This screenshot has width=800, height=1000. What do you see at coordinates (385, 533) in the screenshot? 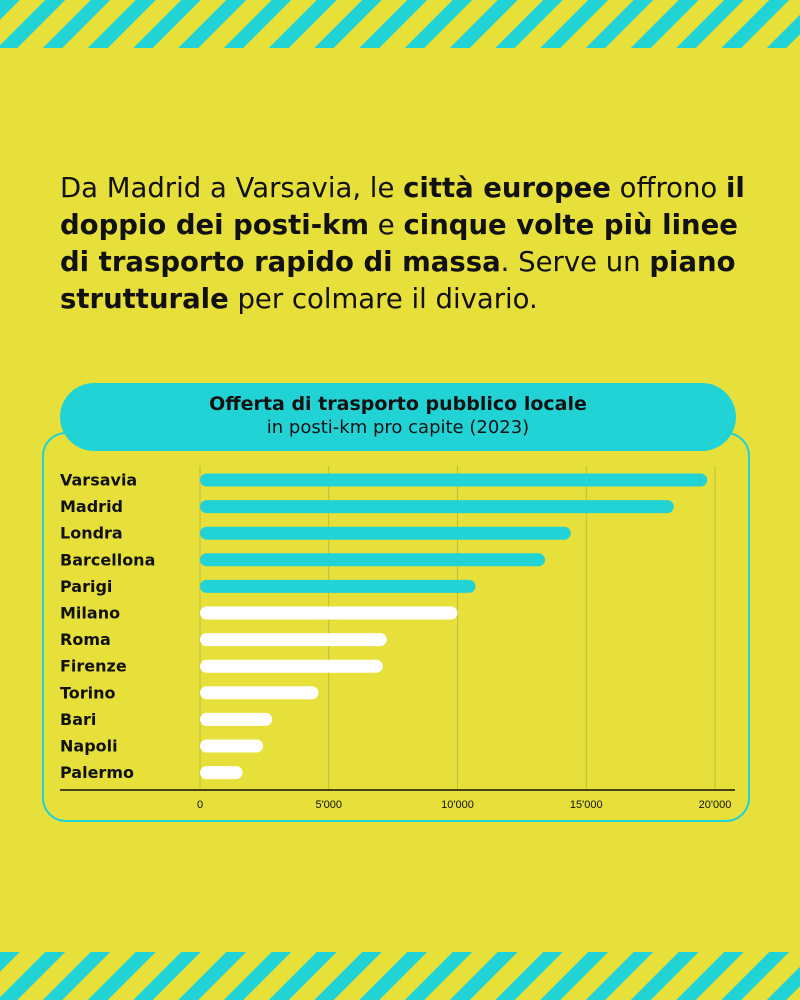
I see `bar-londra` at bounding box center [385, 533].